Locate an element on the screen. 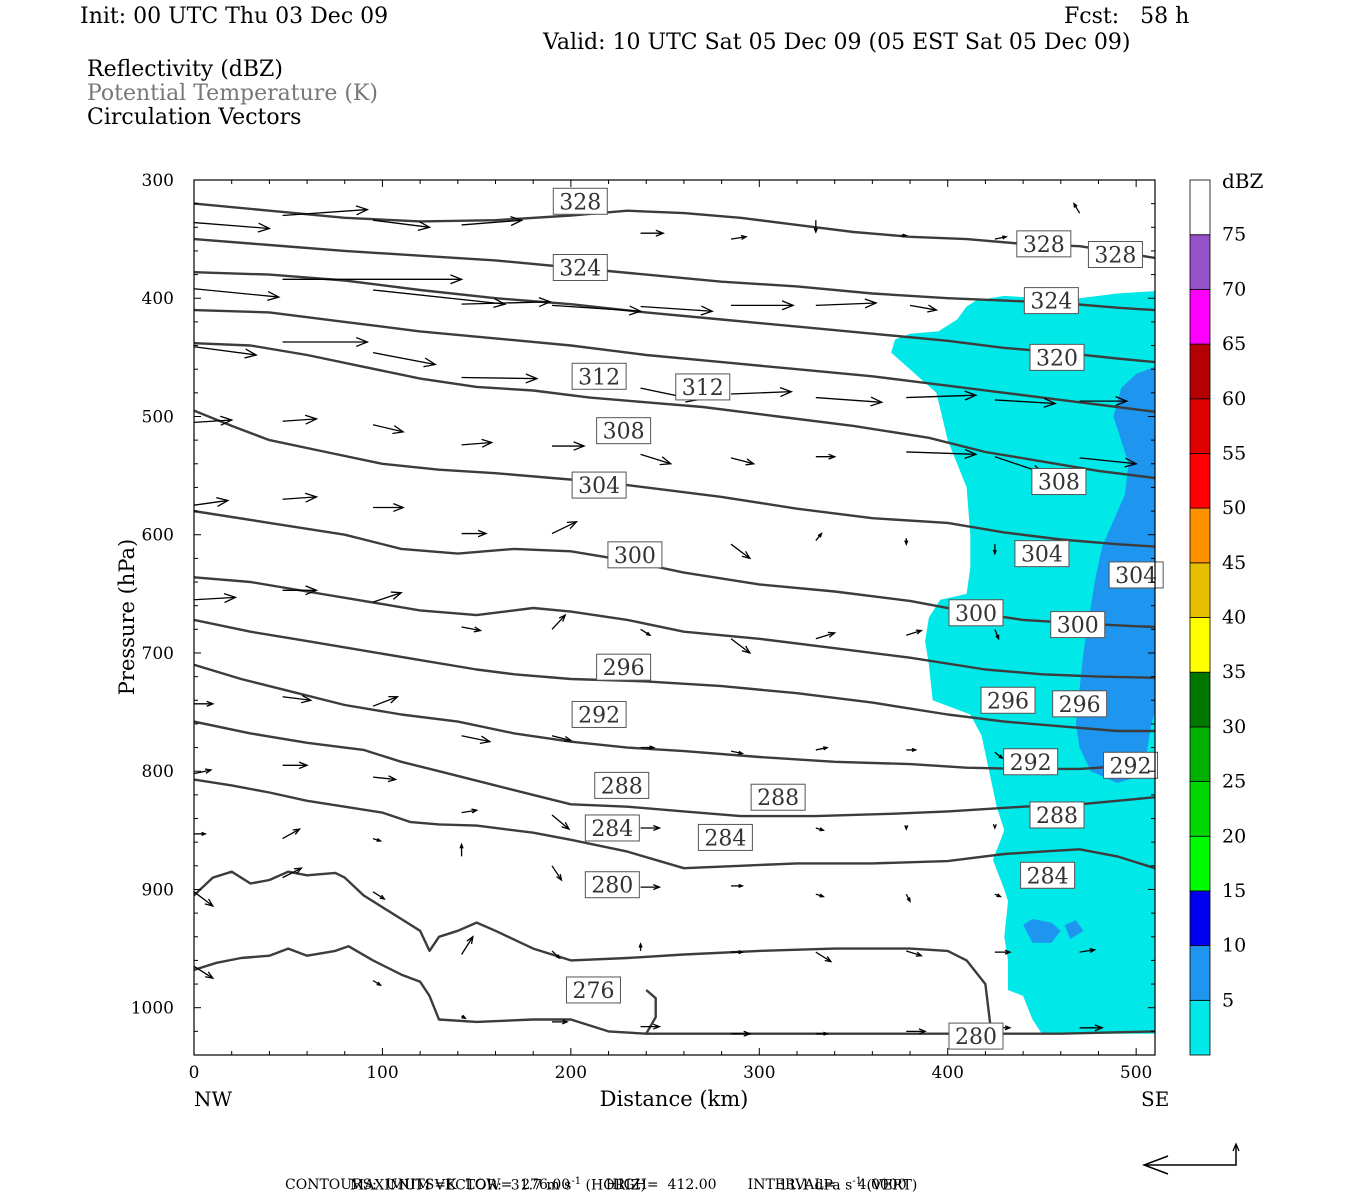 Image resolution: width=1350 pixels, height=1200 pixels. max-vector-info: MAXIMUM VECTOR: 31.7 m s-1 (HORIZ) is located at coordinates (493, 1176).